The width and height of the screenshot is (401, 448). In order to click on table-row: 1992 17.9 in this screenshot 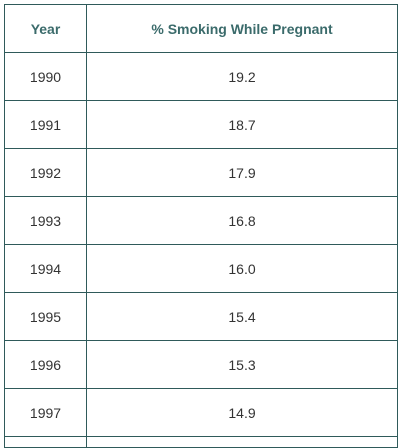, I will do `click(201, 172)`.